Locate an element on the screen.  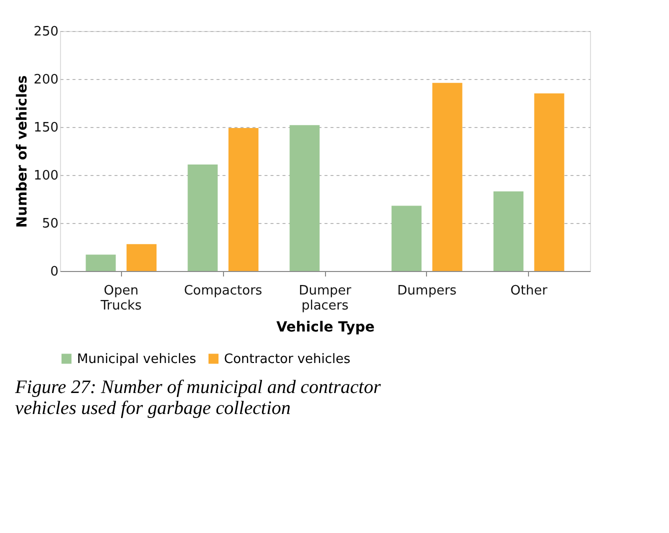
x-tick-label: Compactors is located at coordinates (223, 291).